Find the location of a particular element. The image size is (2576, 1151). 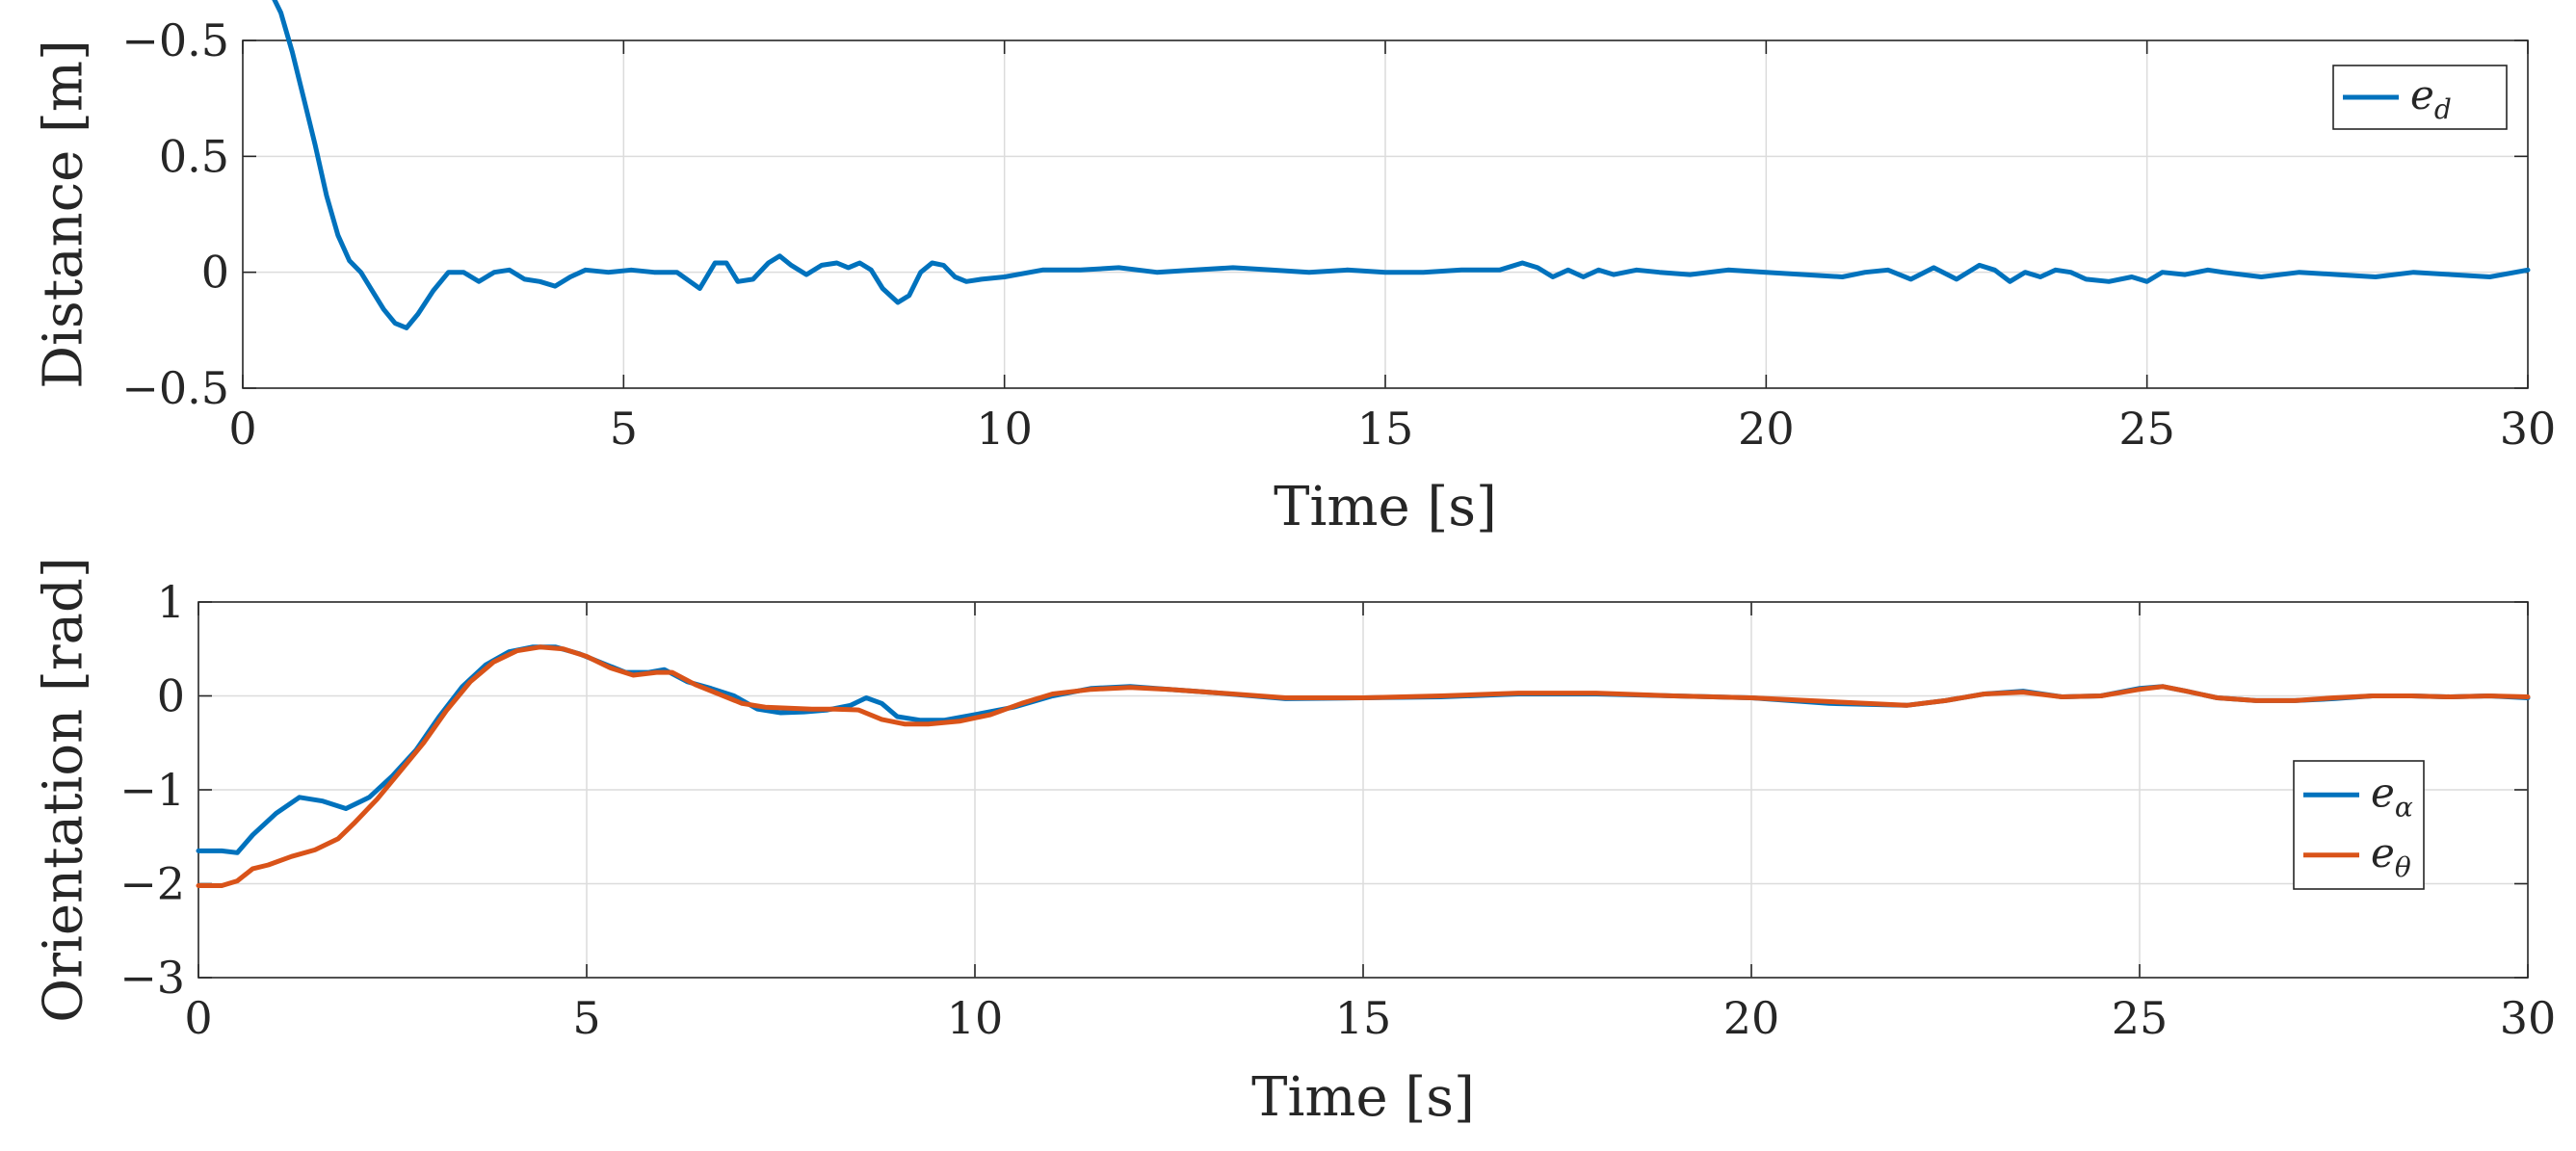

distance-y-axis-label: Distance [m] is located at coordinates (64, 214).